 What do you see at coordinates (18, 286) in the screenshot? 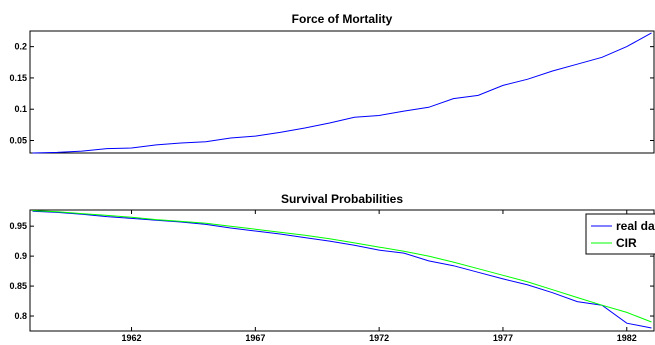
I see `y-tick-label: 0.85` at bounding box center [18, 286].